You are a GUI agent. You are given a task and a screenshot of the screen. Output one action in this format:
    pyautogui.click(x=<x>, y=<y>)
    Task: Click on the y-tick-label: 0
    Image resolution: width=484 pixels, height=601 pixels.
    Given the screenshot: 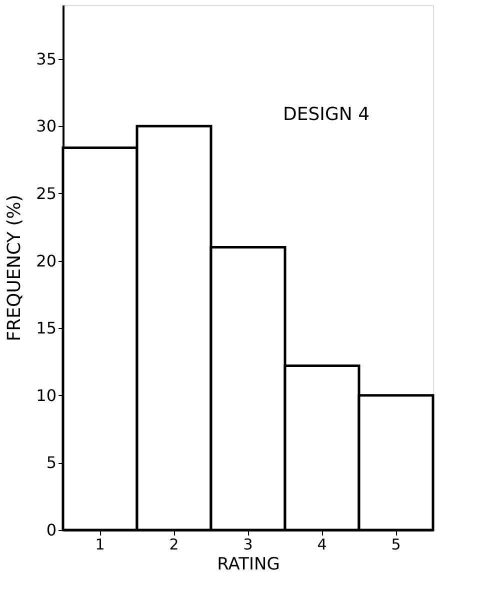 What is the action you would take?
    pyautogui.click(x=51, y=530)
    